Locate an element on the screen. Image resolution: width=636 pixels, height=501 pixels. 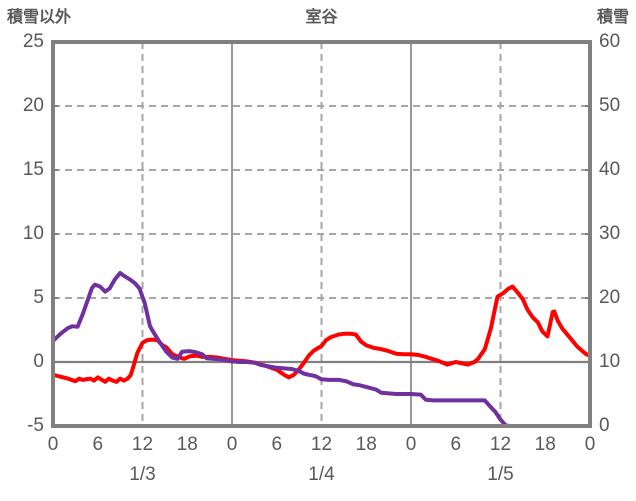
left-axis-tick-label: 25 is located at coordinates (33, 41).